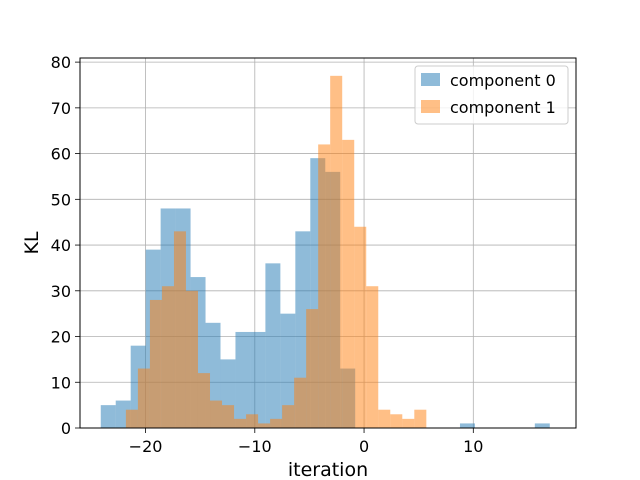 This screenshot has width=640, height=480. Describe the element at coordinates (66, 428) in the screenshot. I see `y-tick-label: 0` at that location.